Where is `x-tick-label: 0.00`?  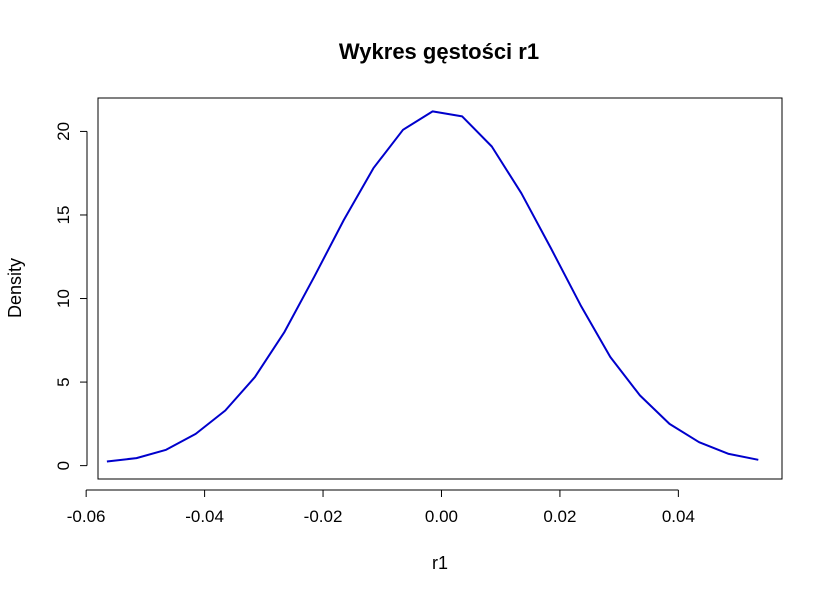 x-tick-label: 0.00 is located at coordinates (441, 516).